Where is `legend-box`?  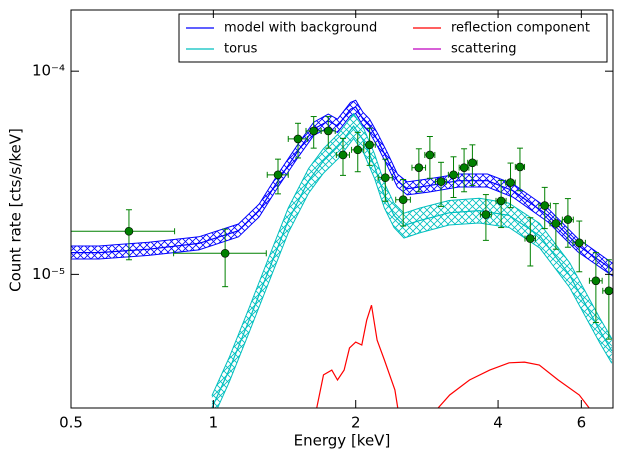 legend-box is located at coordinates (393, 38).